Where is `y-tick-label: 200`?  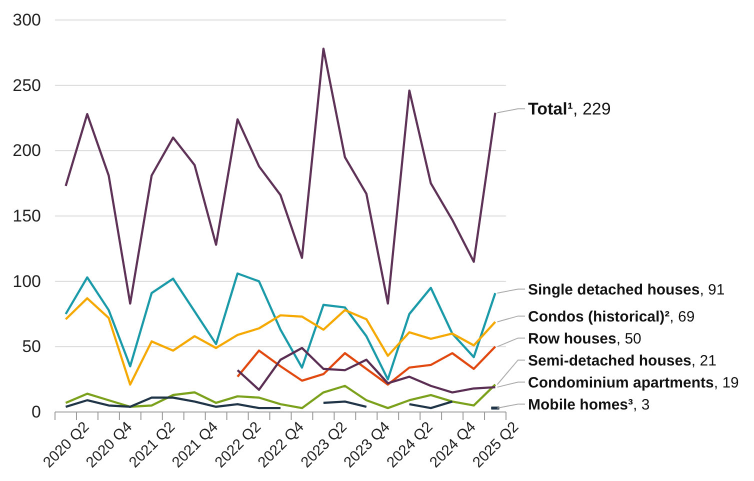 y-tick-label: 200 is located at coordinates (26, 150).